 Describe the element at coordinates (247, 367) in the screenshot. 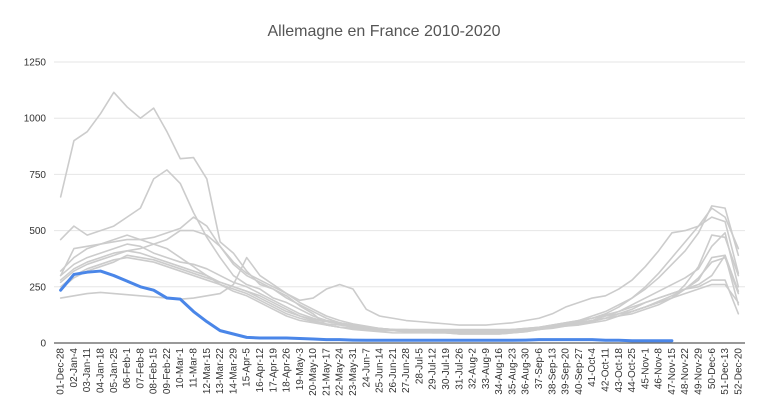

I see `x-tick-label: 15-Apr-5` at that location.